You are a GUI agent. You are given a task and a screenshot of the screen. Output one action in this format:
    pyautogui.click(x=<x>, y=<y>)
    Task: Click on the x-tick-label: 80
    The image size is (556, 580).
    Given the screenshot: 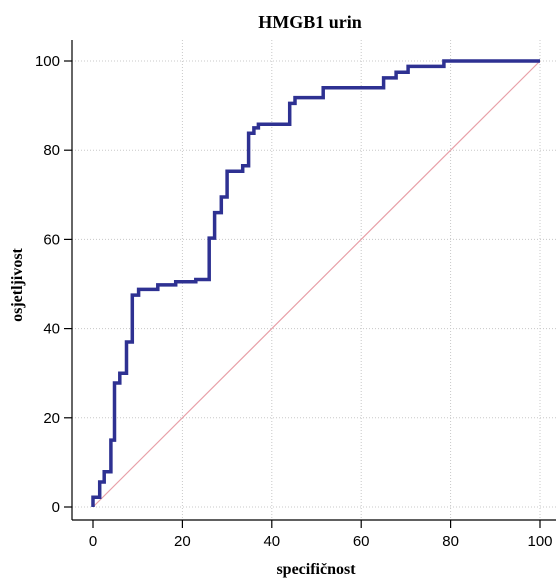 What is the action you would take?
    pyautogui.click(x=450, y=541)
    